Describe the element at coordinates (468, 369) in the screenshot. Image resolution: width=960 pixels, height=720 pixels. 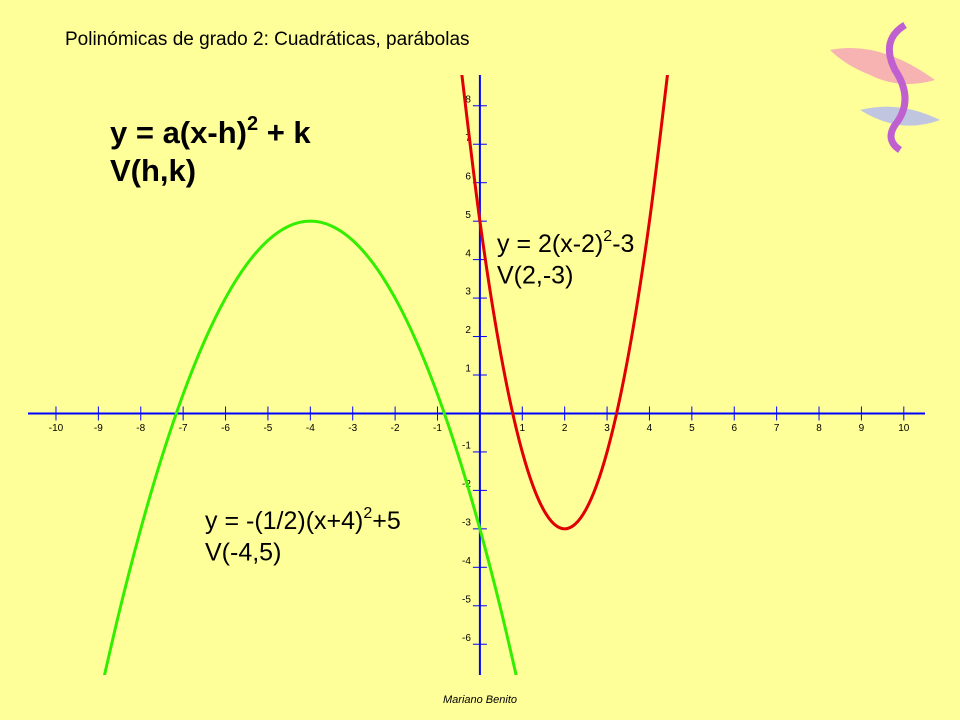
I see `y-tick-label: 1` at that location.